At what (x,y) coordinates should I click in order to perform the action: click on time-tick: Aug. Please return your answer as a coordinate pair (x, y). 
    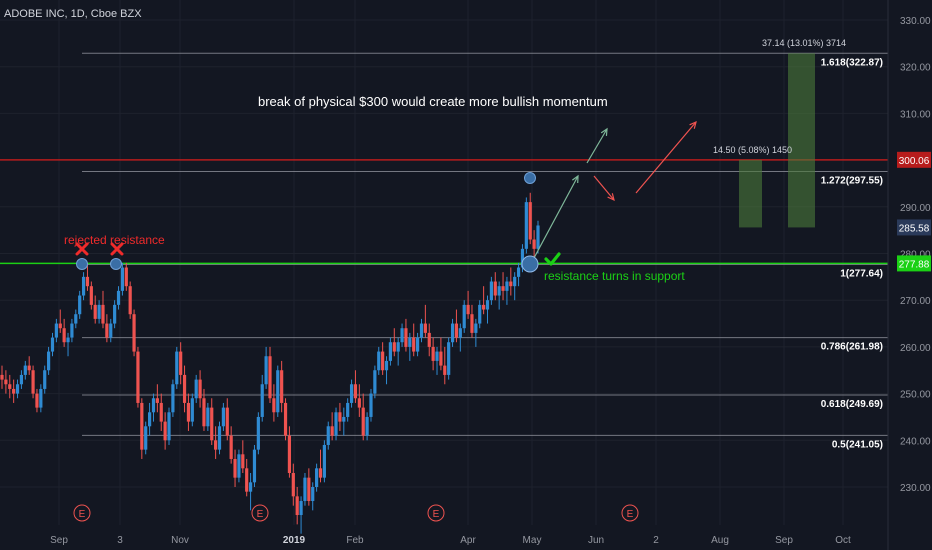
    Looking at the image, I should click on (720, 540).